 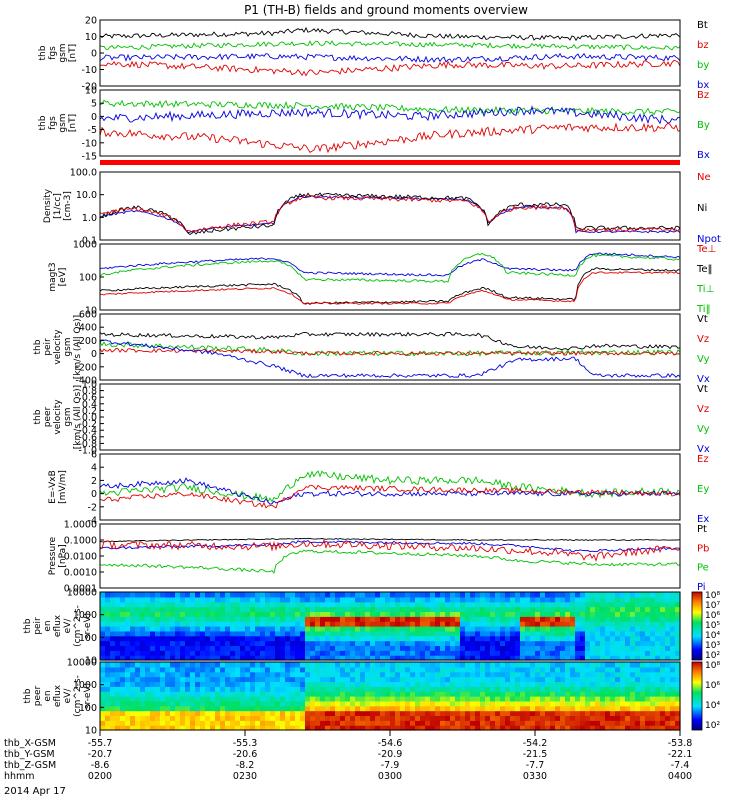 What do you see at coordinates (712, 626) in the screenshot?
I see `colorbar-label: 10⁵` at bounding box center [712, 626].